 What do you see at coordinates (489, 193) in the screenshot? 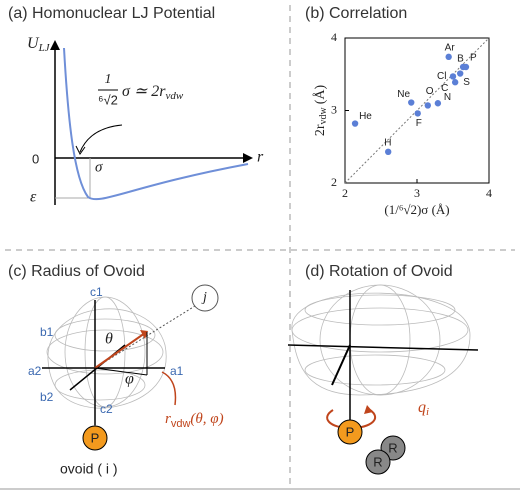
I see `x-tick-label: 4` at bounding box center [489, 193].